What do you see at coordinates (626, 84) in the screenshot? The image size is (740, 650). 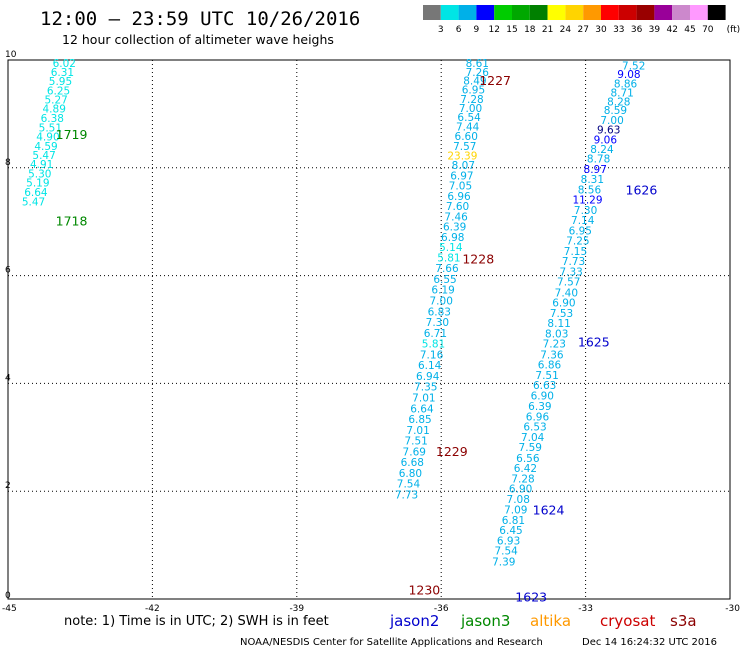 I see `wave-height-label: 8.86` at bounding box center [626, 84].